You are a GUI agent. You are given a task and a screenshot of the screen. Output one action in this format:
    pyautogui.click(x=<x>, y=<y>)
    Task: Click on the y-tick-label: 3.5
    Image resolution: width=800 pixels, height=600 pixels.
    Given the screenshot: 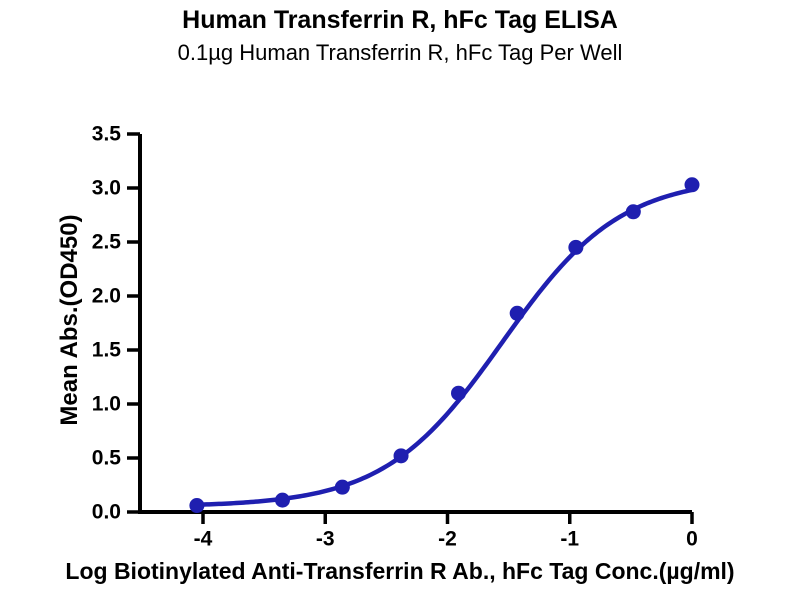 What is the action you would take?
    pyautogui.click(x=107, y=134)
    